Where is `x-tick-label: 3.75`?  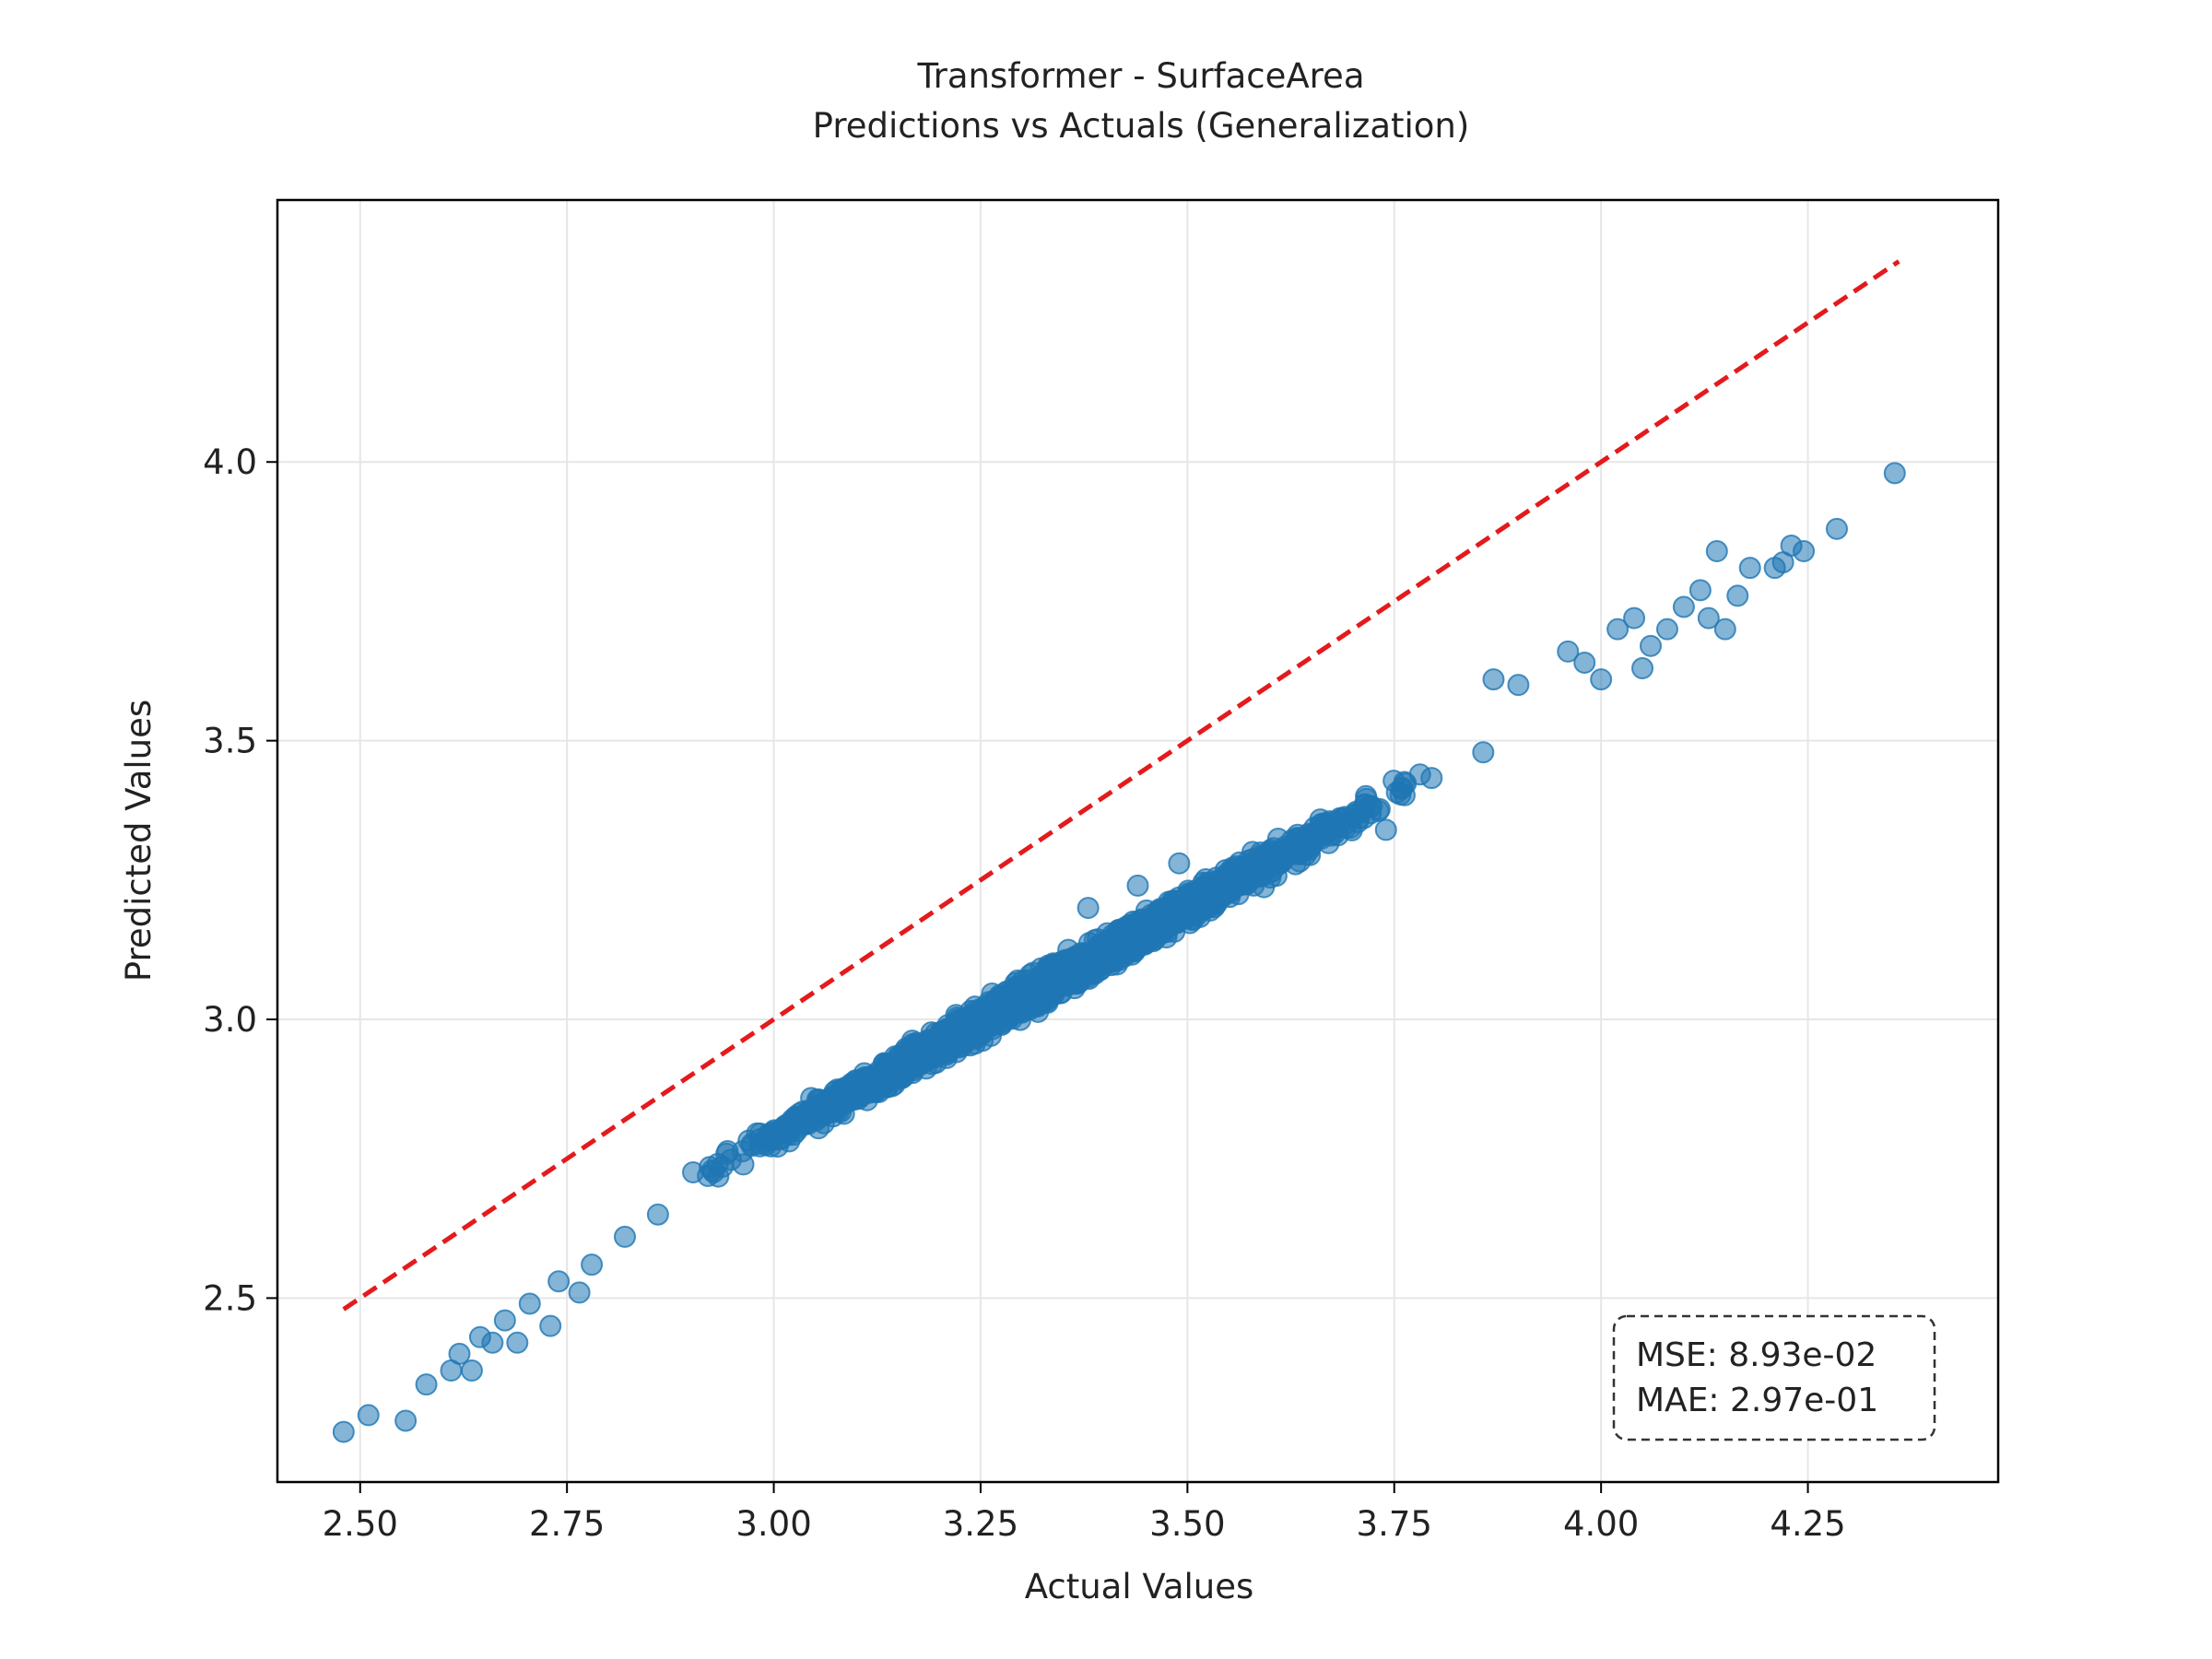 x-tick-label: 3.75 is located at coordinates (1394, 1524).